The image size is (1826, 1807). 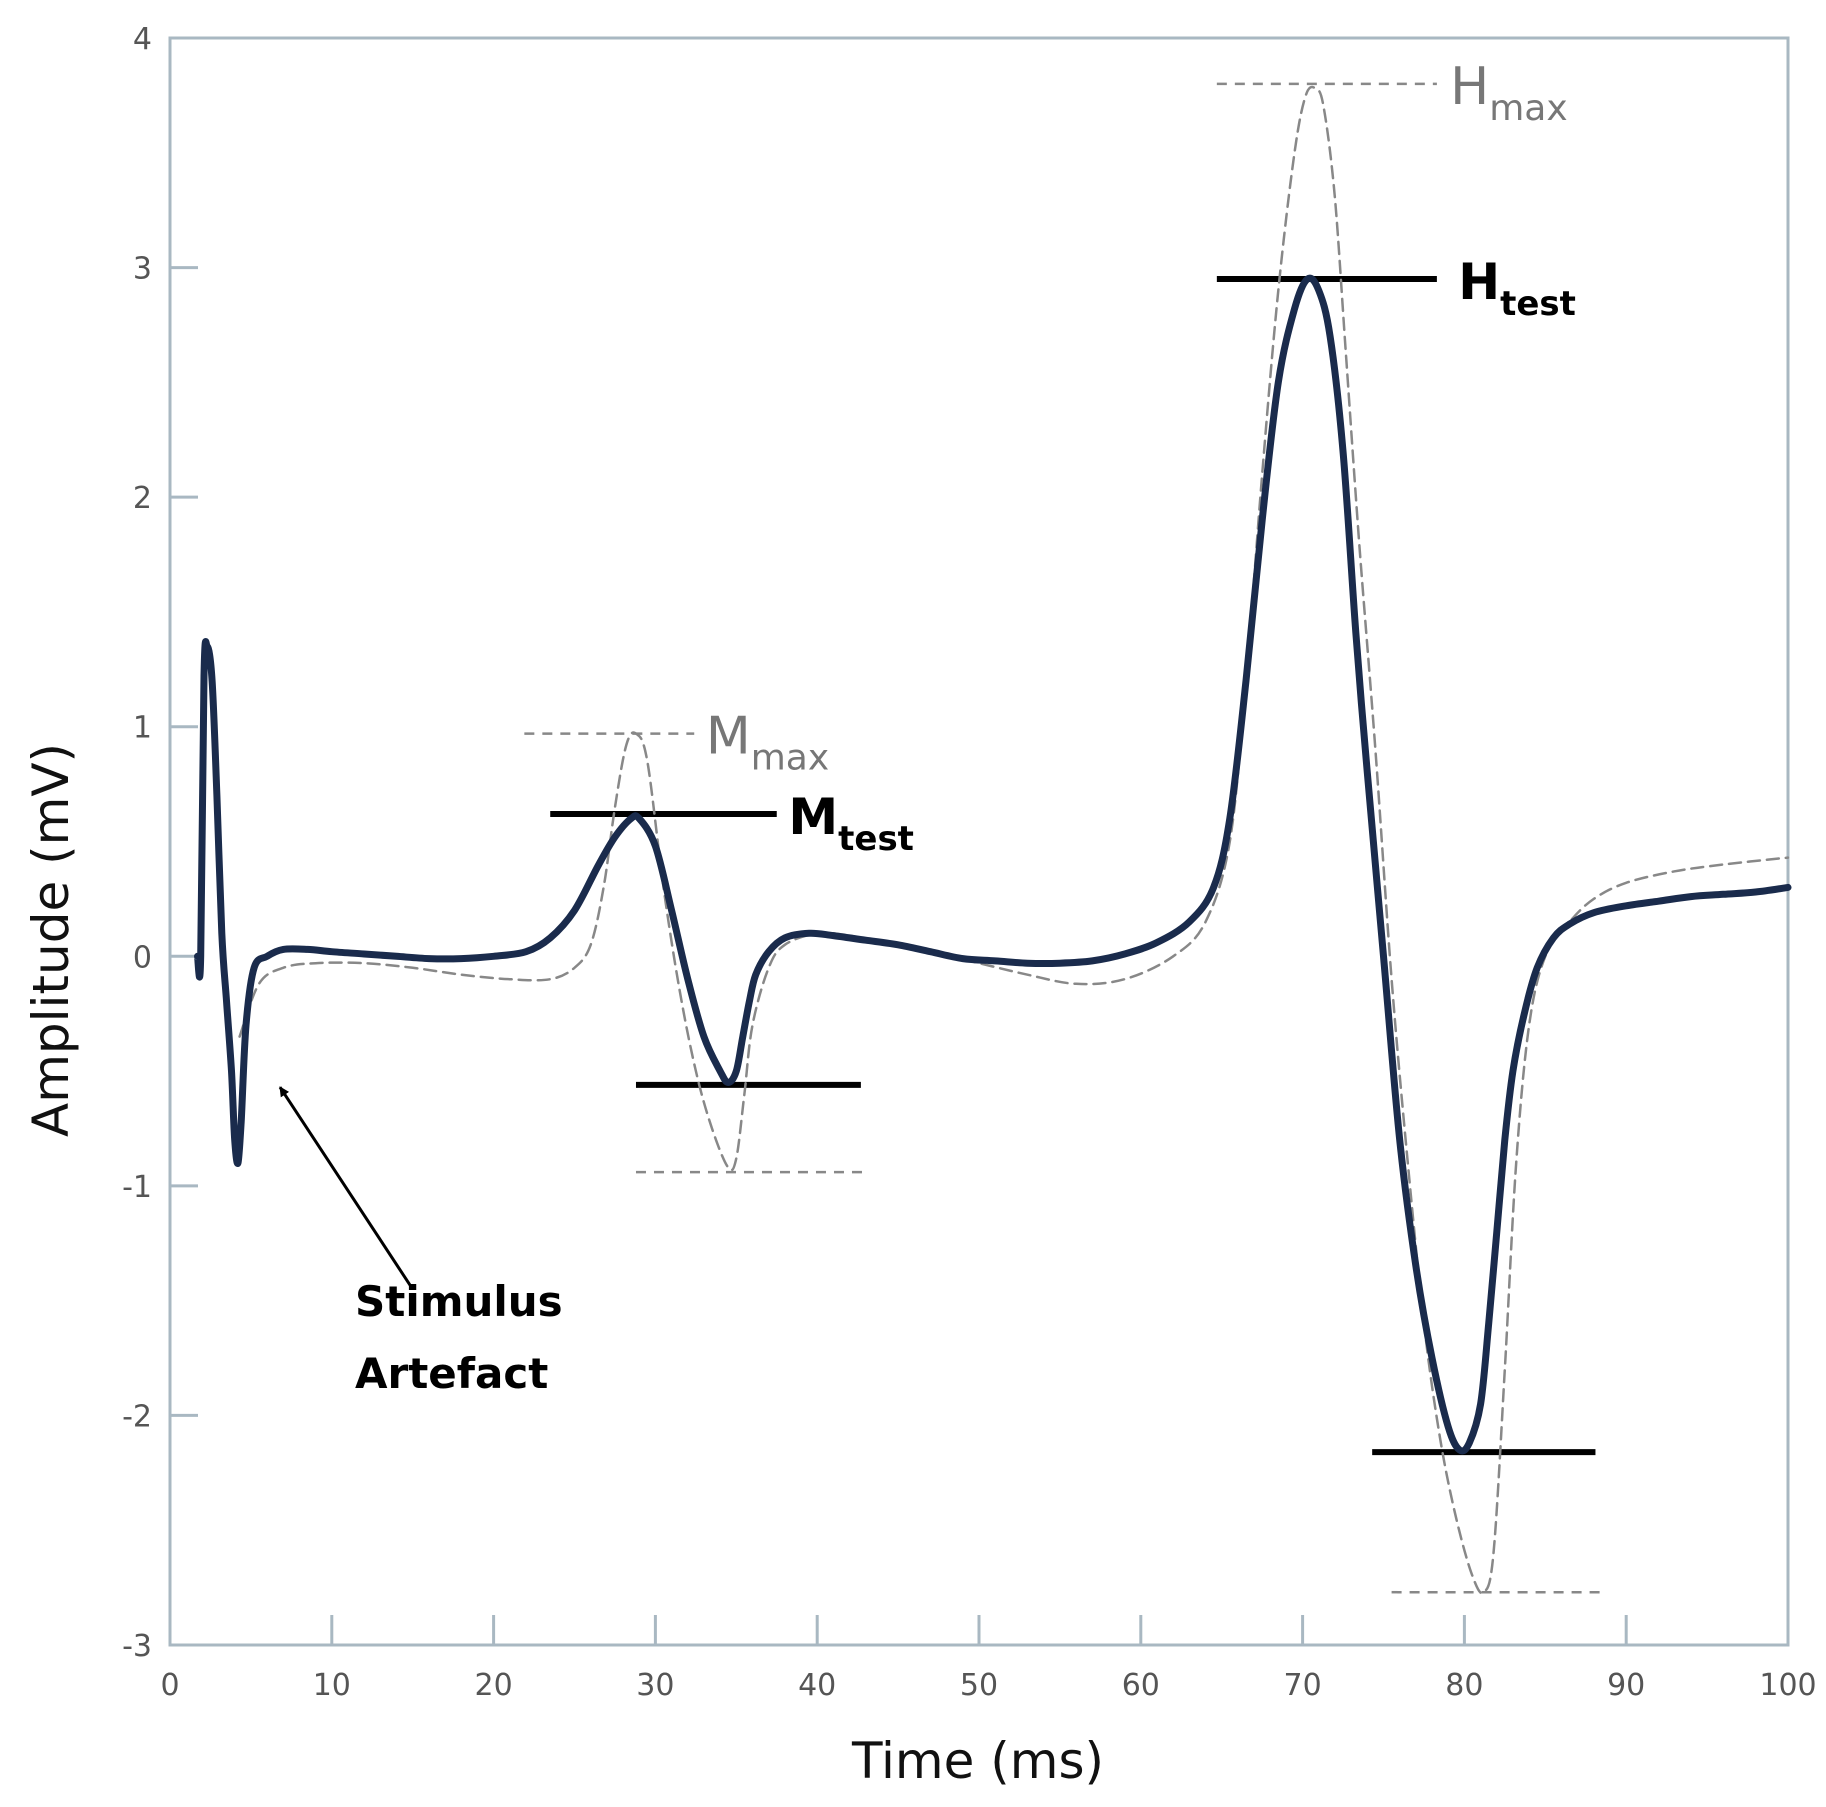 What do you see at coordinates (137, 1646) in the screenshot?
I see `y-tick-label: -3` at bounding box center [137, 1646].